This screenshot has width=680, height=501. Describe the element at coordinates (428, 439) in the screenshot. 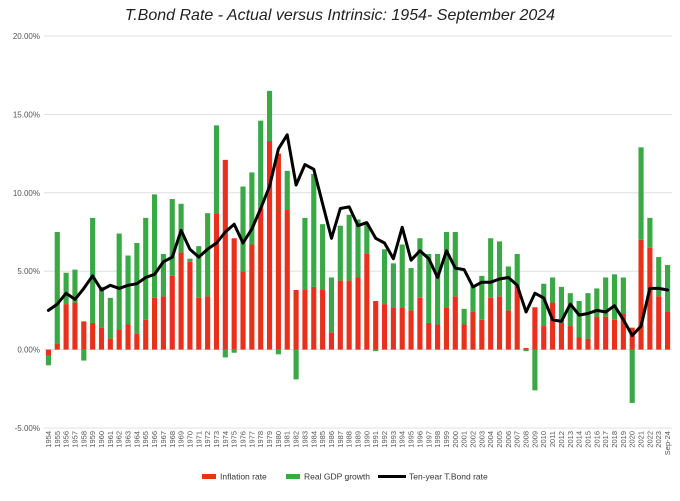

I see `x-tick-label: 1997` at that location.